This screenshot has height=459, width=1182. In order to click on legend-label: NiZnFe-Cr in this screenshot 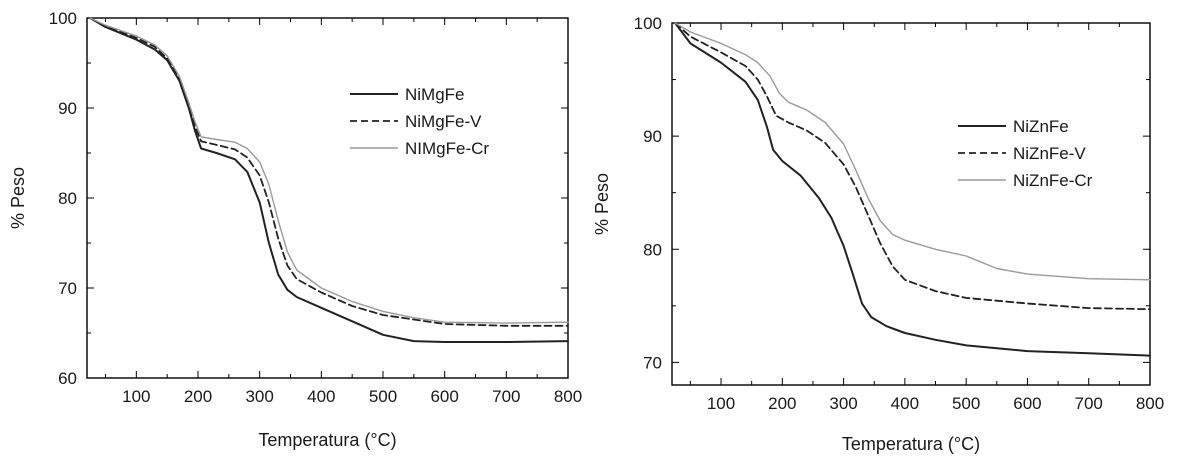, I will do `click(1053, 180)`.